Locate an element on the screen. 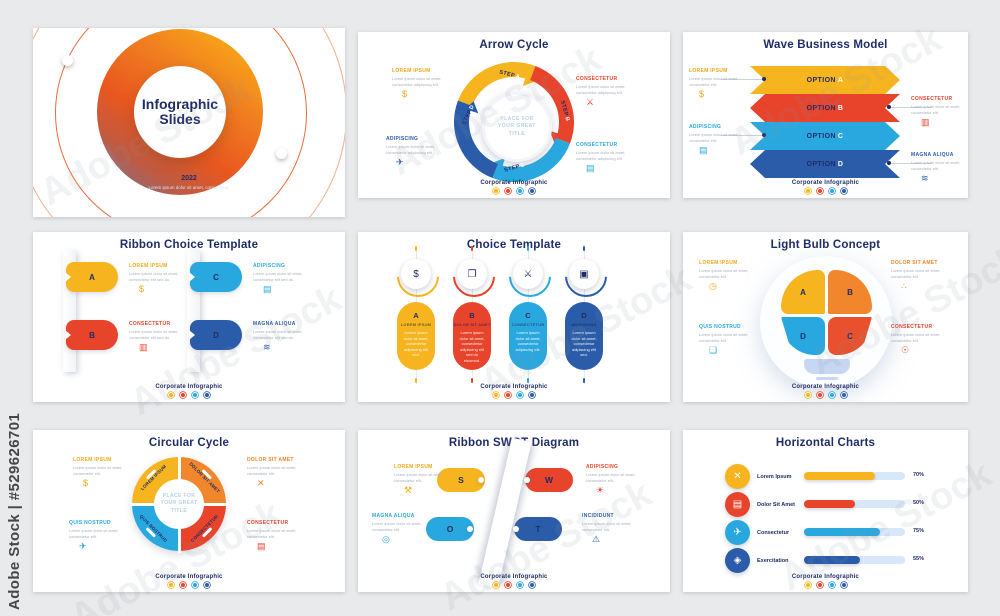  ribbon-tab-d: D is located at coordinates (215, 335).